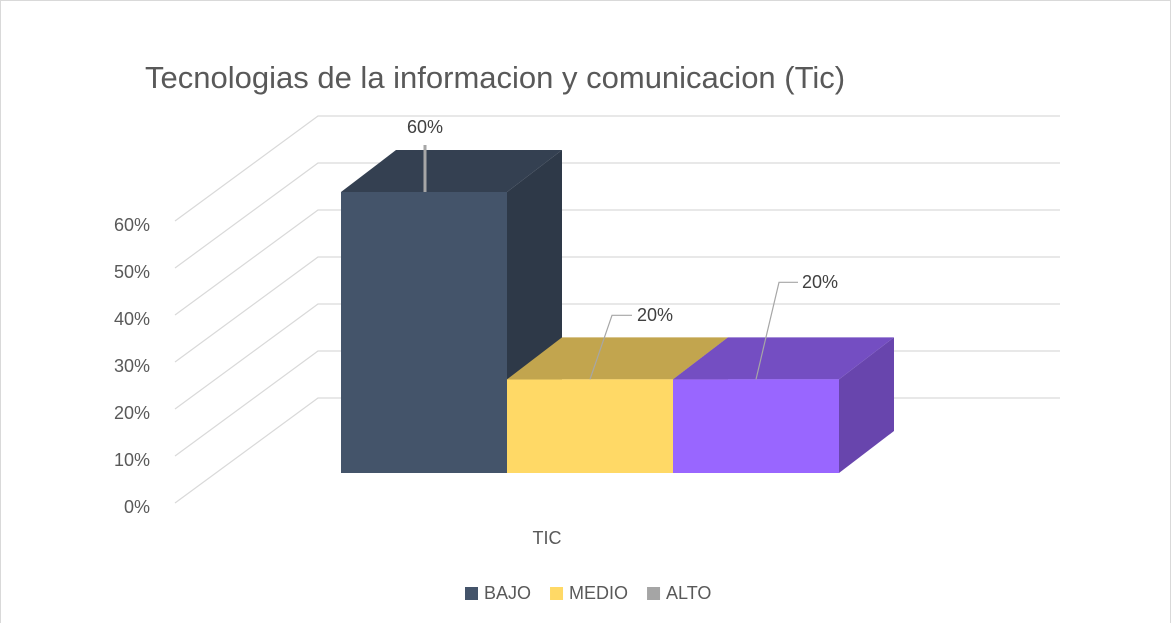 The image size is (1171, 623). What do you see at coordinates (688, 593) in the screenshot?
I see `legend-label: ALTO` at bounding box center [688, 593].